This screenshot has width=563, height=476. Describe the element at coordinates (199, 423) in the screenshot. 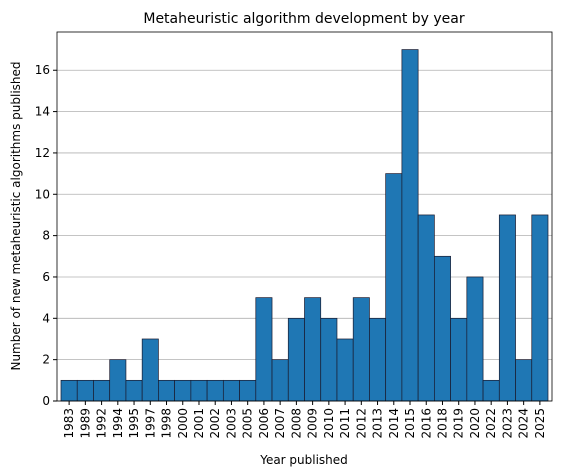

I see `x-tick-label: 2001` at that location.